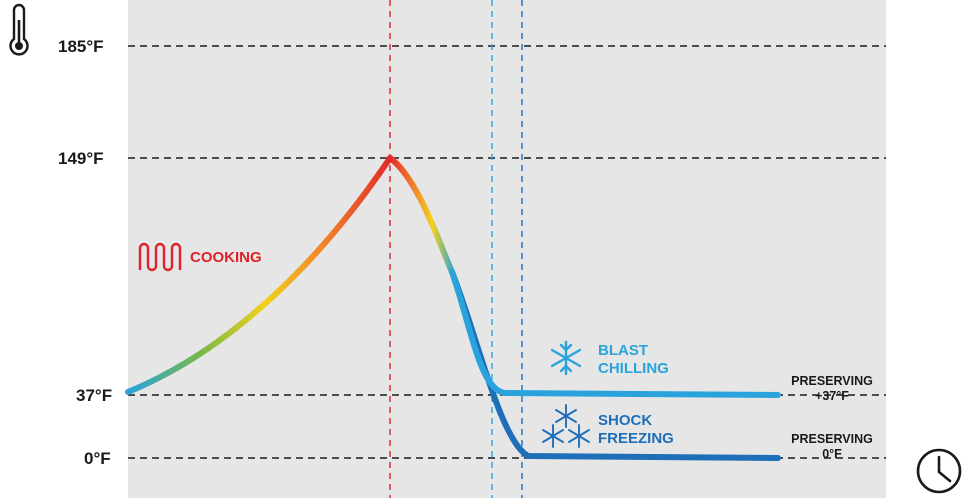  Describe the element at coordinates (939, 471) in the screenshot. I see `clock-icon` at that location.